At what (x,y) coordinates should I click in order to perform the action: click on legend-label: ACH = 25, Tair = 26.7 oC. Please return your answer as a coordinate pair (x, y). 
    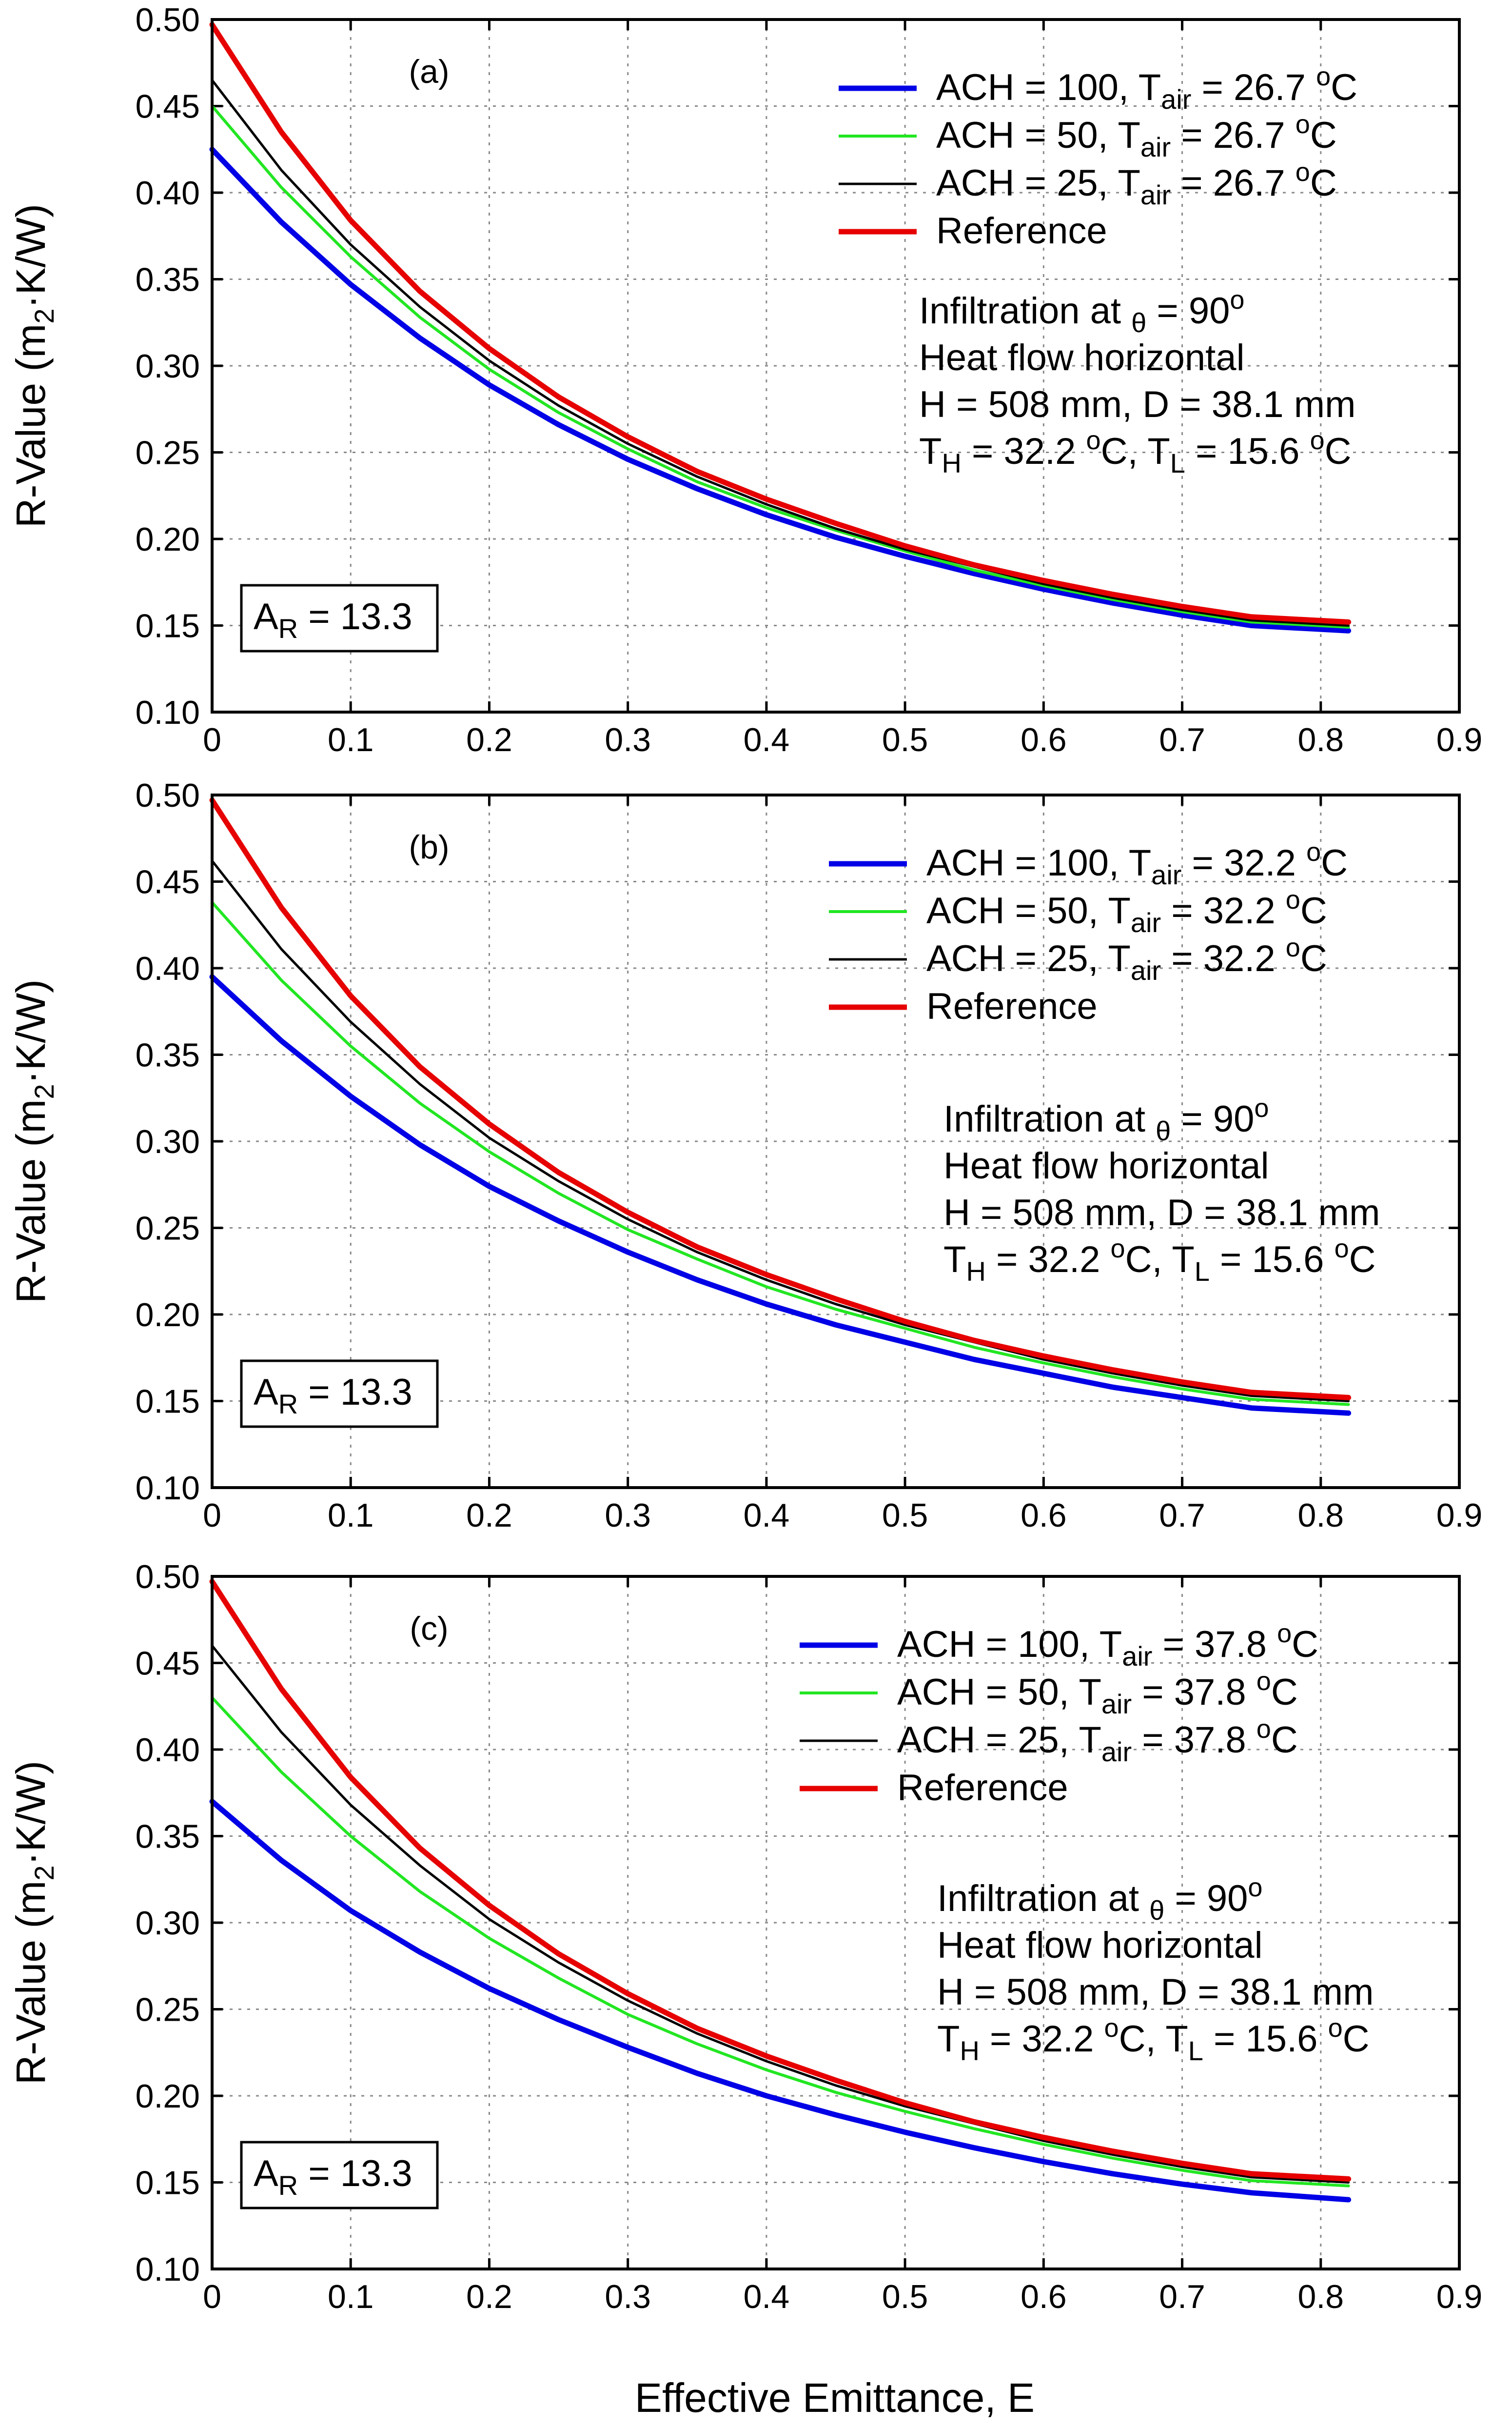
    Looking at the image, I should click on (1136, 184).